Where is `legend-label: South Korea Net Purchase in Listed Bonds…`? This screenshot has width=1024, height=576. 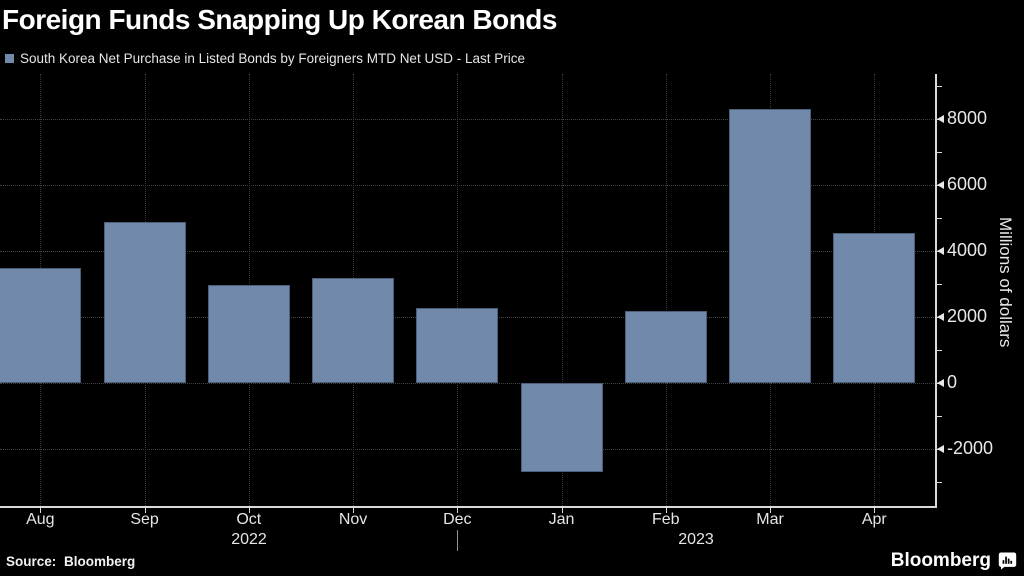
legend-label: South Korea Net Purchase in Listed Bonds… is located at coordinates (272, 58).